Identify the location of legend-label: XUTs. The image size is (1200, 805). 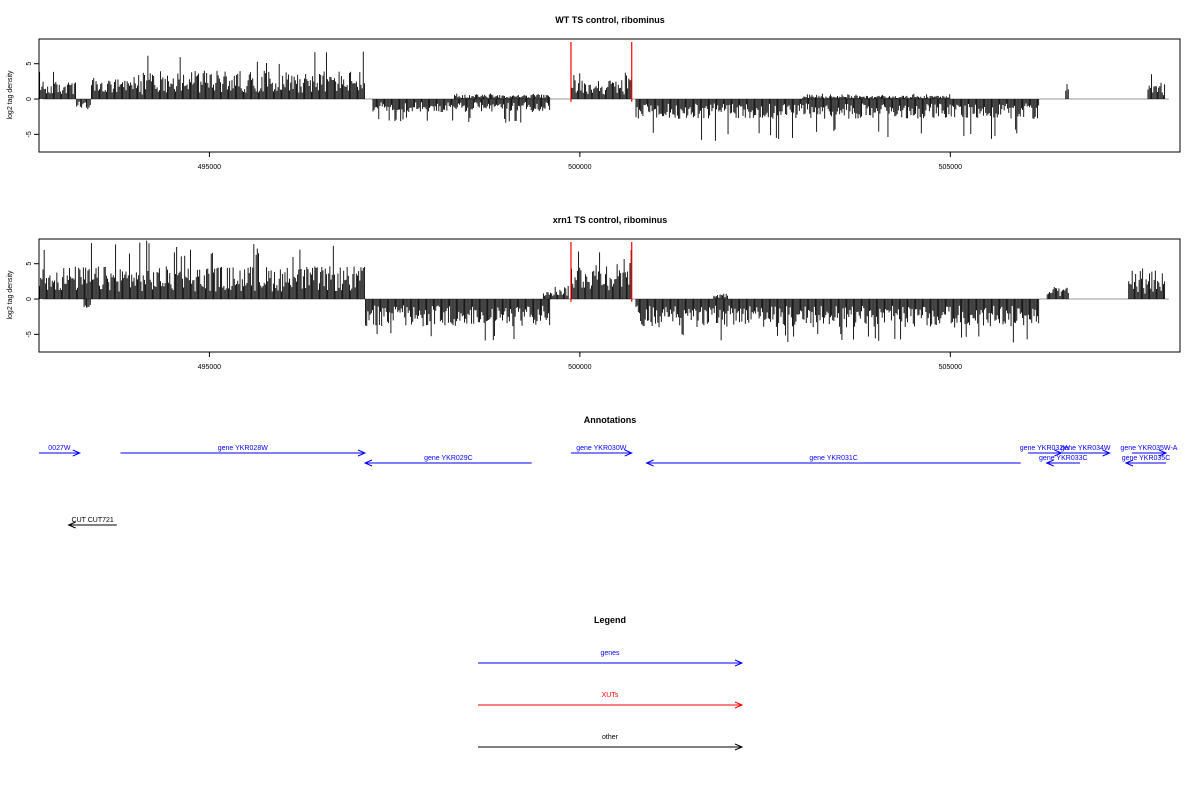
(610, 695).